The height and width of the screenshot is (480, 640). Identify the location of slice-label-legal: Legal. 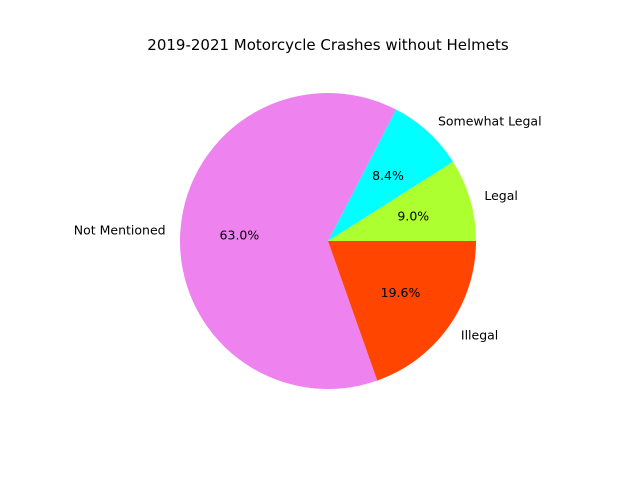
(501, 195).